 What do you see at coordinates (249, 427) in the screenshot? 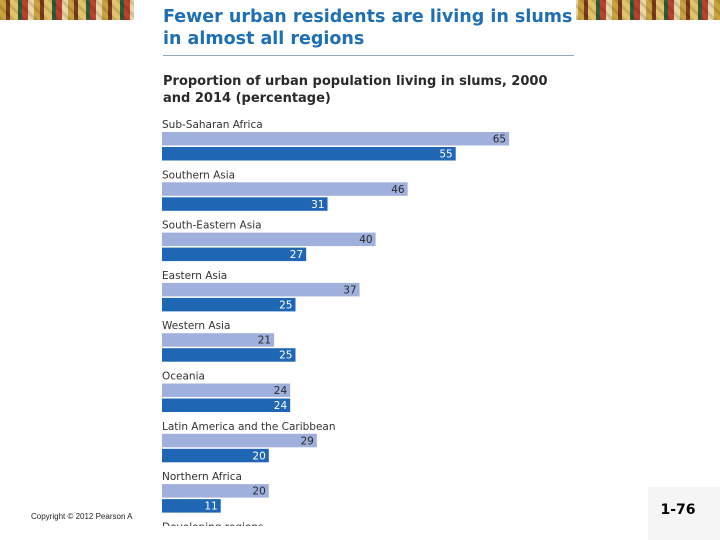
I see `category-label: Latin America and the Caribbean` at bounding box center [249, 427].